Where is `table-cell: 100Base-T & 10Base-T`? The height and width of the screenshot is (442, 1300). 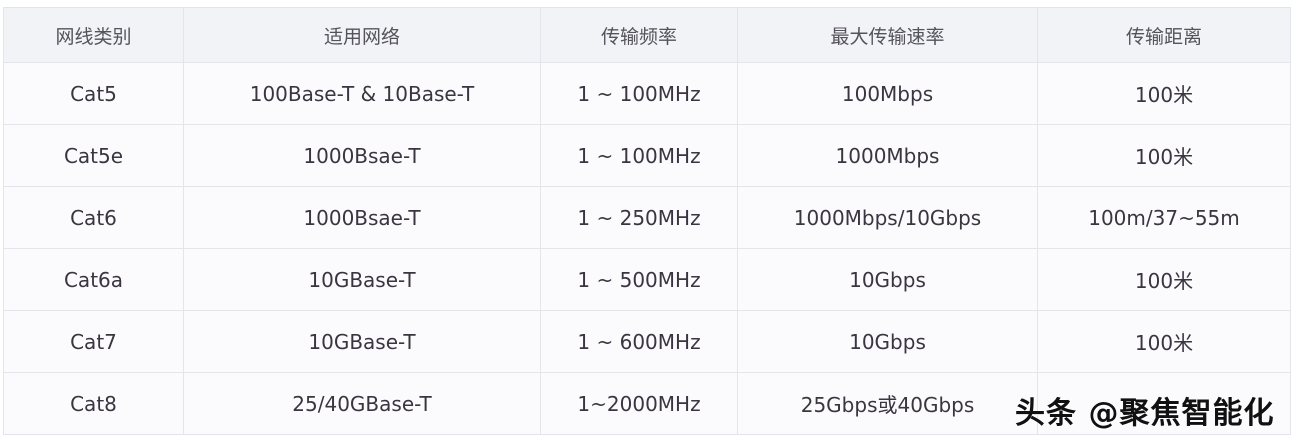
table-cell: 100Base-T & 10Base-T is located at coordinates (362, 93).